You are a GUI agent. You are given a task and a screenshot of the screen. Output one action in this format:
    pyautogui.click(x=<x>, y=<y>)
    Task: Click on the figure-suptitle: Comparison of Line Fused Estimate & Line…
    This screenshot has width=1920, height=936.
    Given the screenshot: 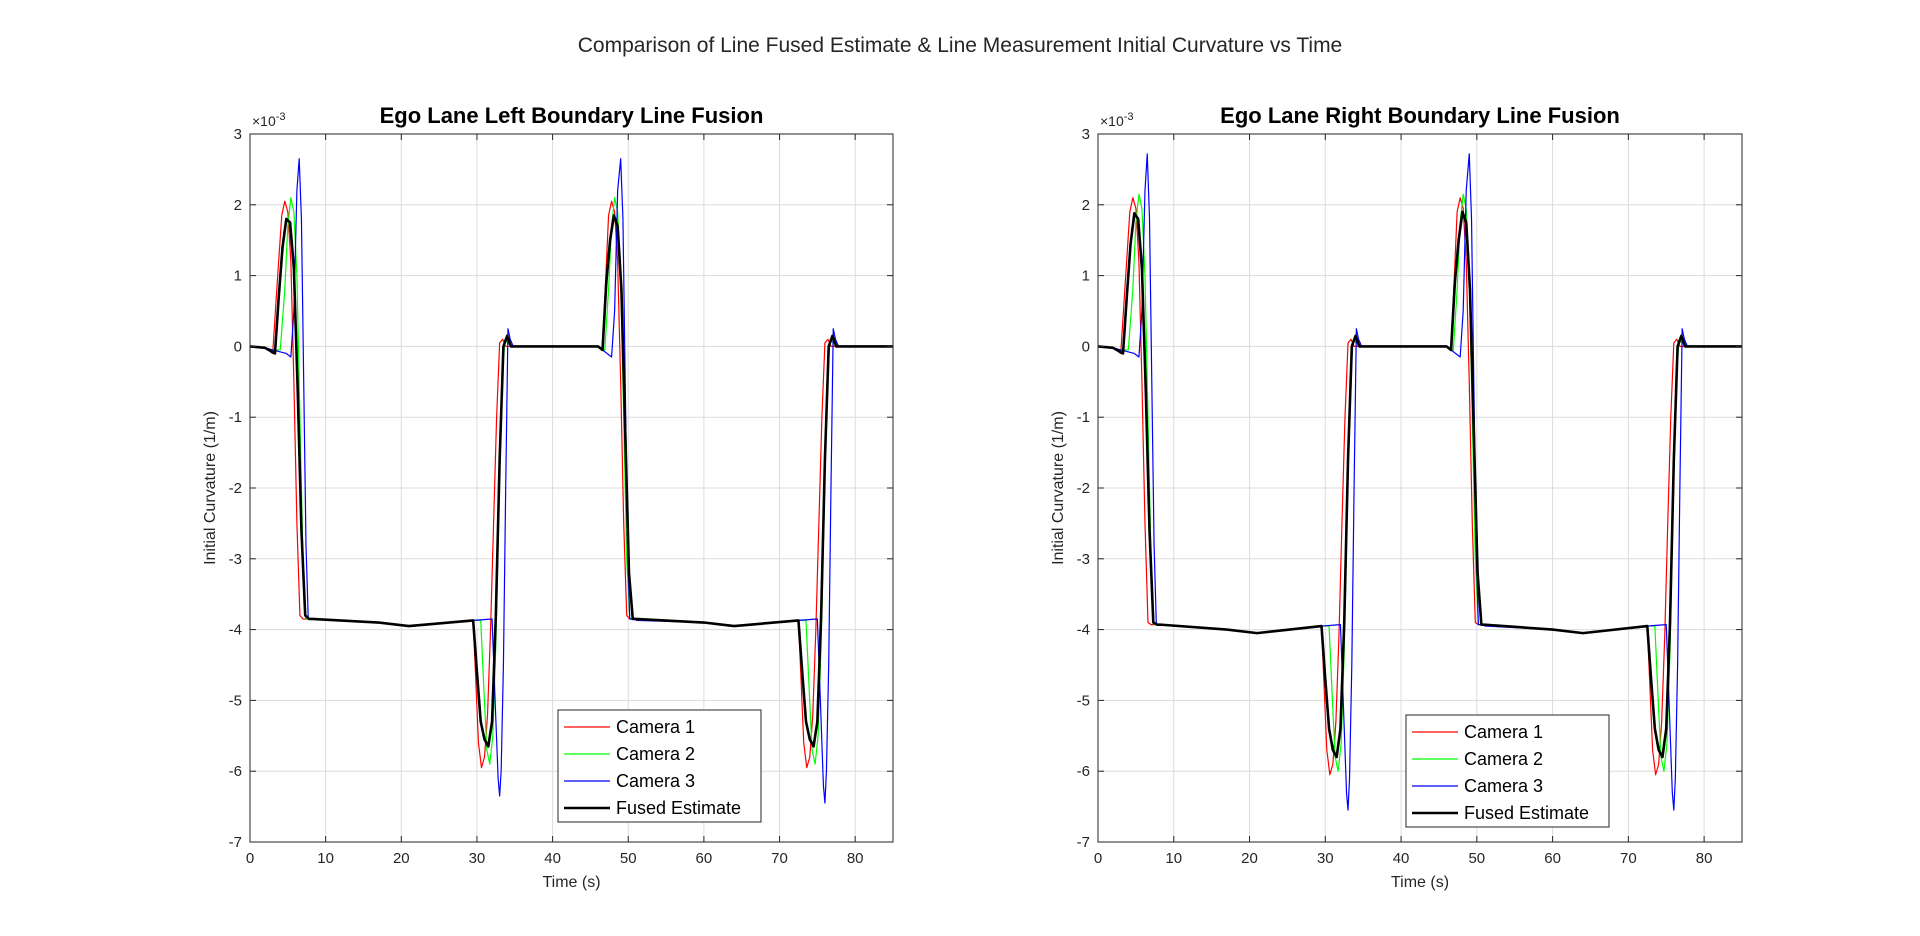 What is the action you would take?
    pyautogui.click(x=960, y=45)
    